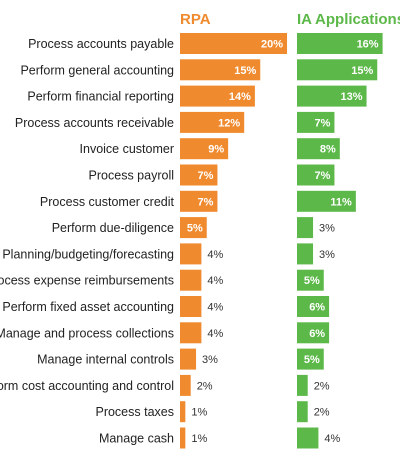 This screenshot has height=466, width=400. Describe the element at coordinates (97, 70) in the screenshot. I see `category-label: Perform general accounting` at that location.